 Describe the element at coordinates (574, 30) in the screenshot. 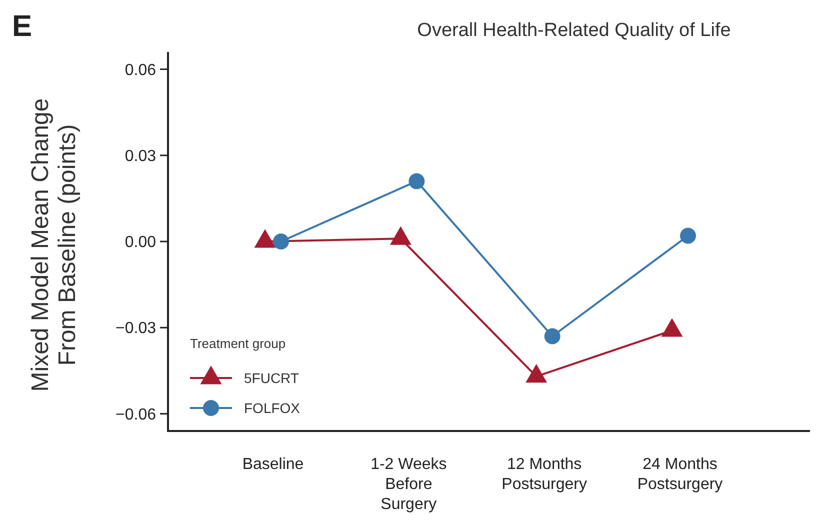

I see `chart-title: Overall Health-Related Quality of Life` at that location.